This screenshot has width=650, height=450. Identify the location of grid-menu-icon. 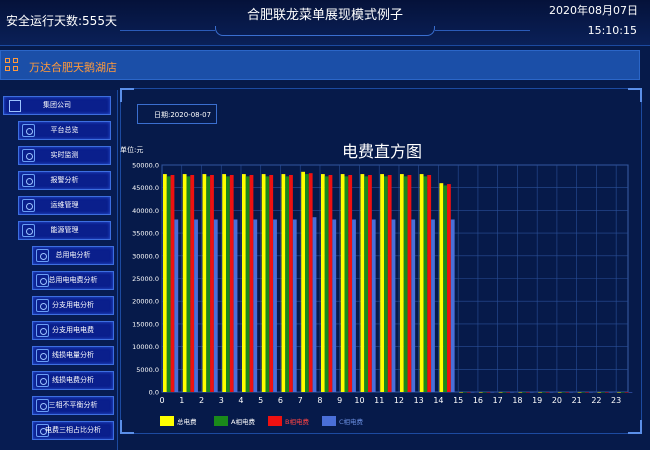
(12, 65).